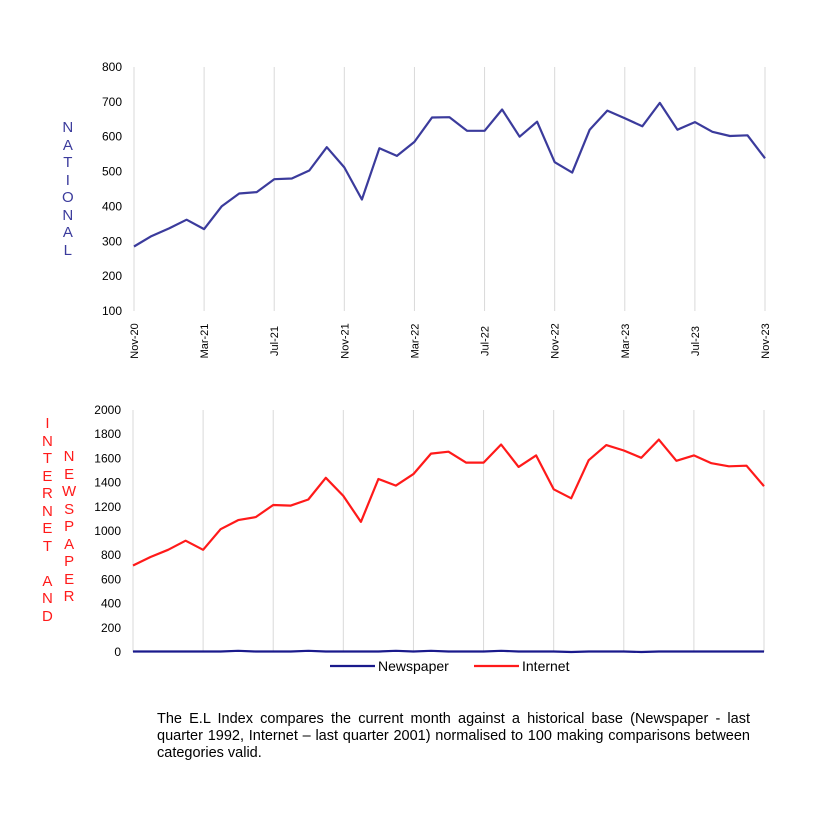 This screenshot has width=825, height=825. What do you see at coordinates (112, 102) in the screenshot?
I see `y-tick-label: 700` at bounding box center [112, 102].